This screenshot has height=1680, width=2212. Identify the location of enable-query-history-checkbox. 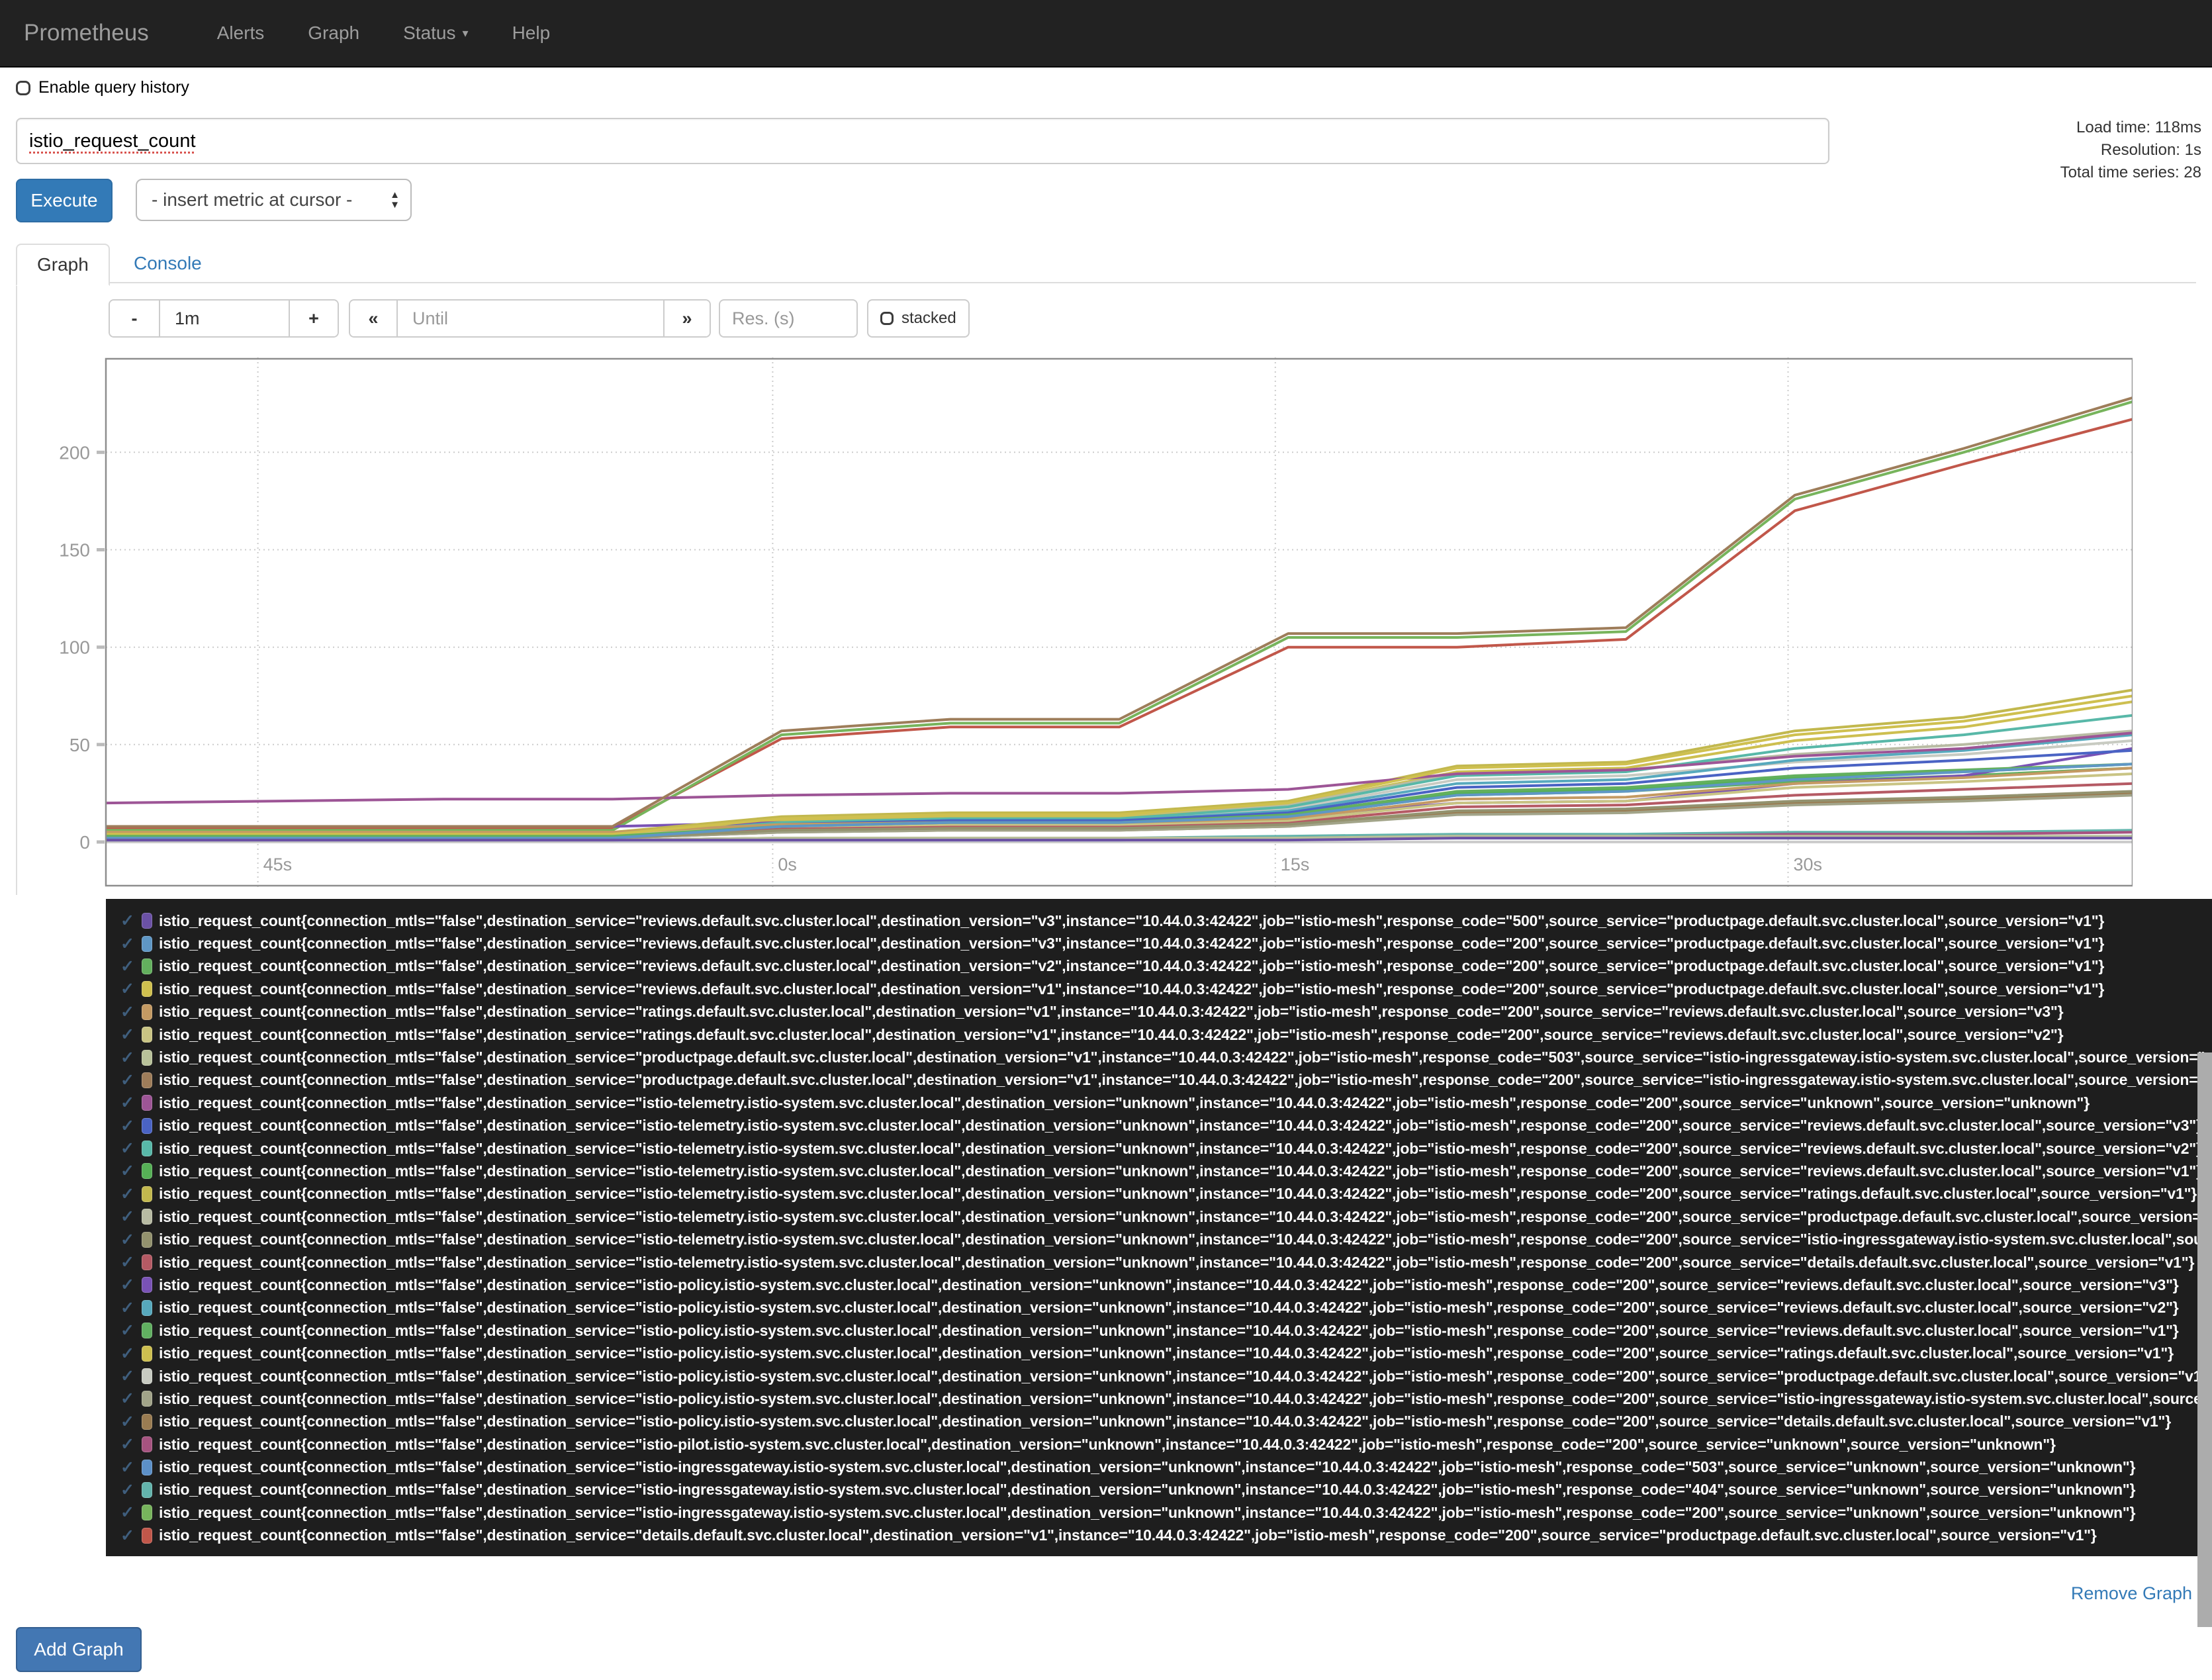
(23, 87).